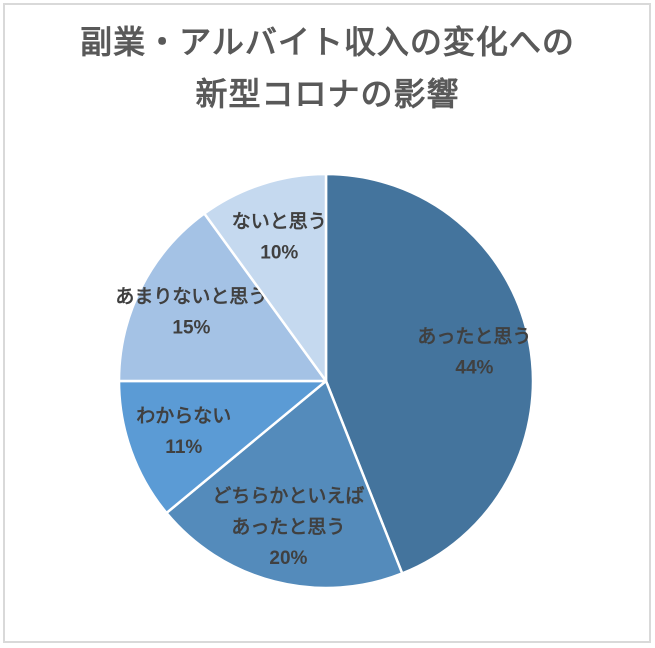 The width and height of the screenshot is (655, 648). What do you see at coordinates (279, 236) in the screenshot?
I see `slice-label-5: ないと思う 10%` at bounding box center [279, 236].